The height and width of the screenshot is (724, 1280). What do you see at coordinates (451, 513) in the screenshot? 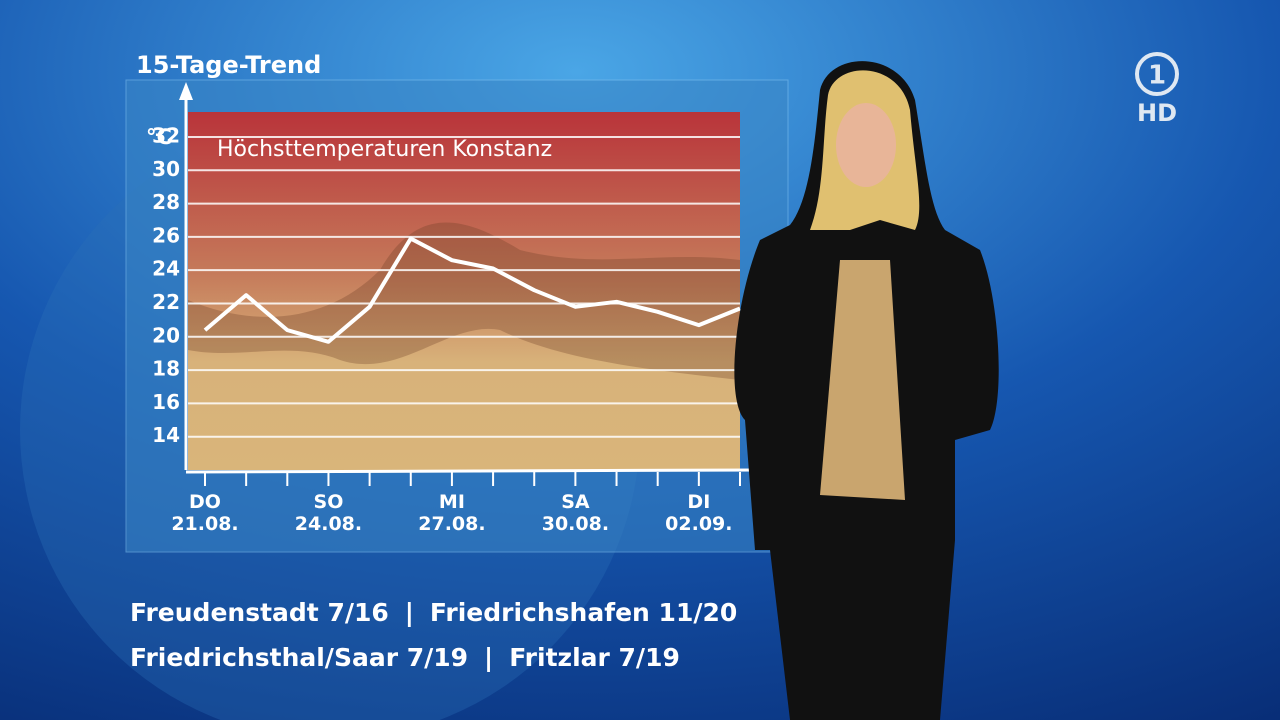
I see `x-tick-label: MI 27.08.` at bounding box center [451, 513].